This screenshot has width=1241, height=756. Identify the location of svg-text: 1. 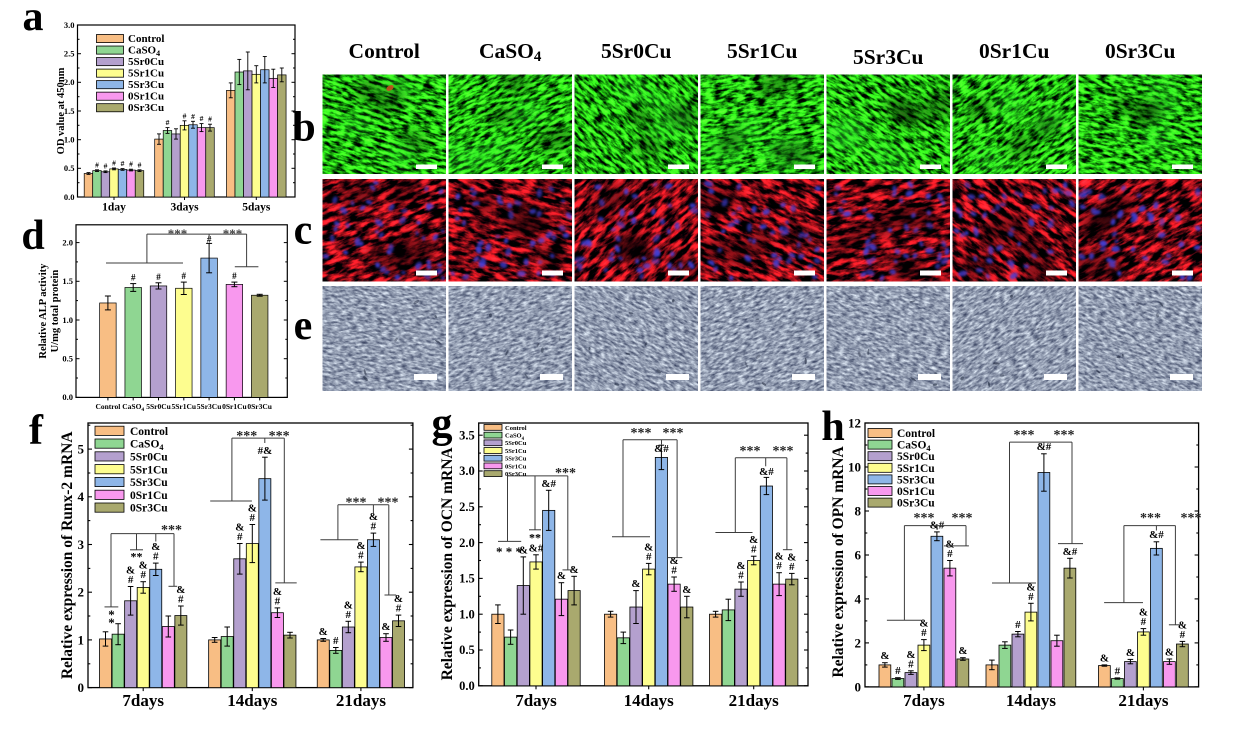
(81, 639).